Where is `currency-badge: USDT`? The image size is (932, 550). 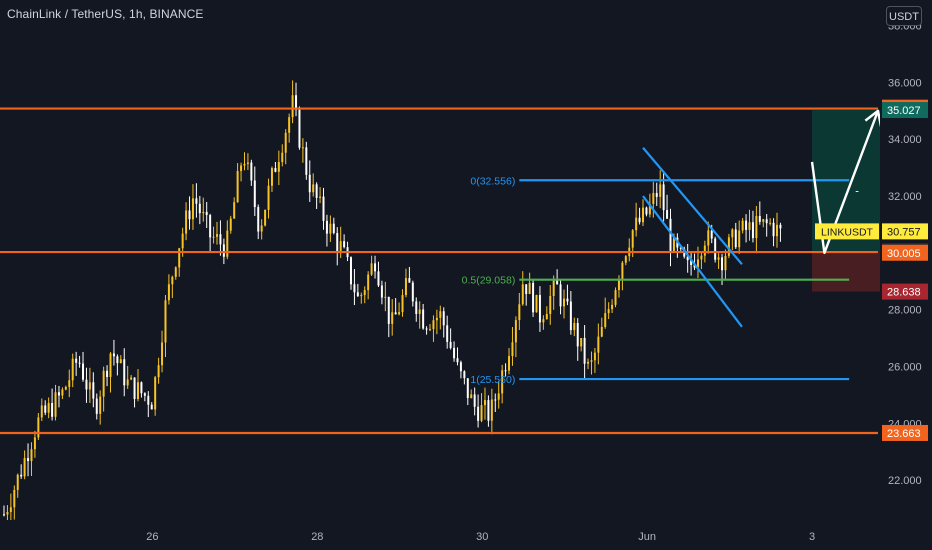
currency-badge: USDT is located at coordinates (904, 16).